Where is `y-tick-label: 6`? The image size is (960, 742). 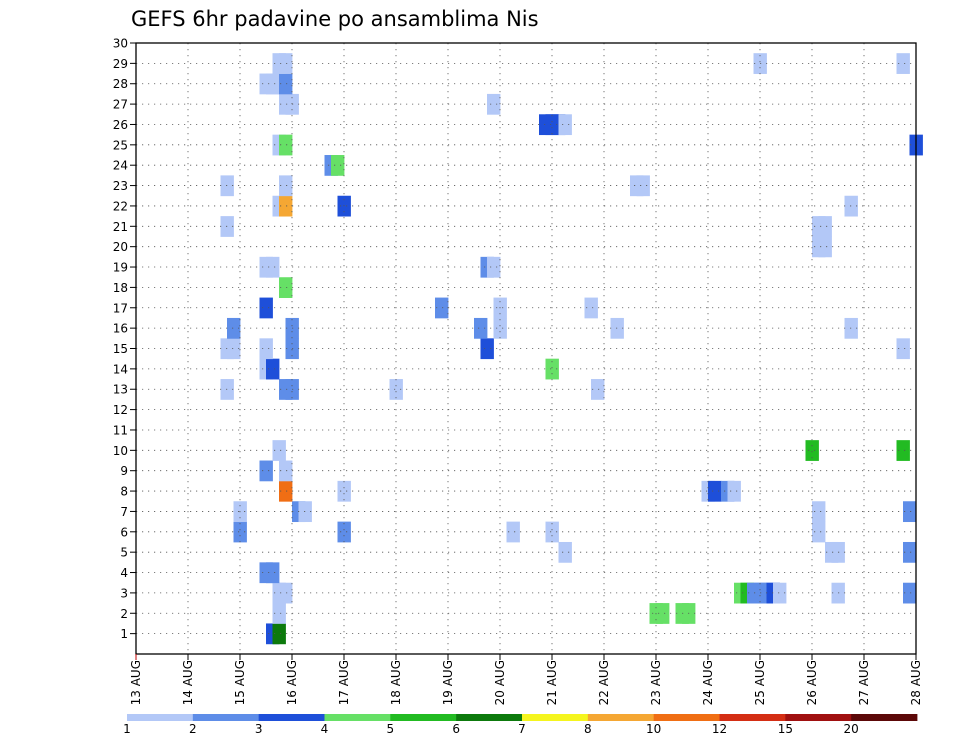 y-tick-label: 6 is located at coordinates (124, 532).